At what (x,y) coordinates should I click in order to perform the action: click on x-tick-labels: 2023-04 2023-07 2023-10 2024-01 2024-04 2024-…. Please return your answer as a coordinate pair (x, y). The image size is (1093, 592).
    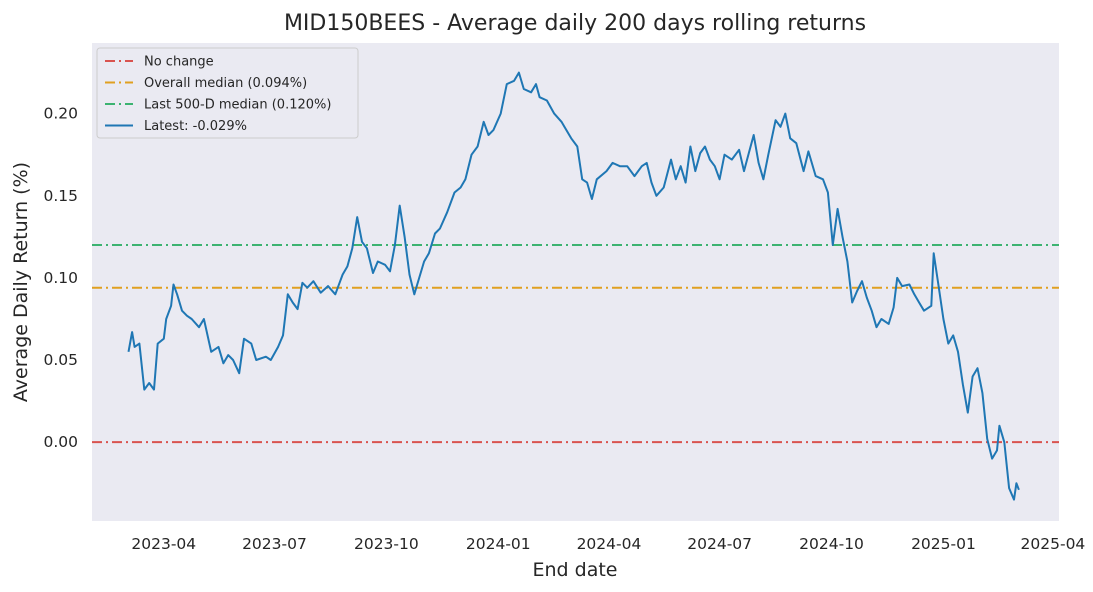
    Looking at the image, I should click on (608, 544).